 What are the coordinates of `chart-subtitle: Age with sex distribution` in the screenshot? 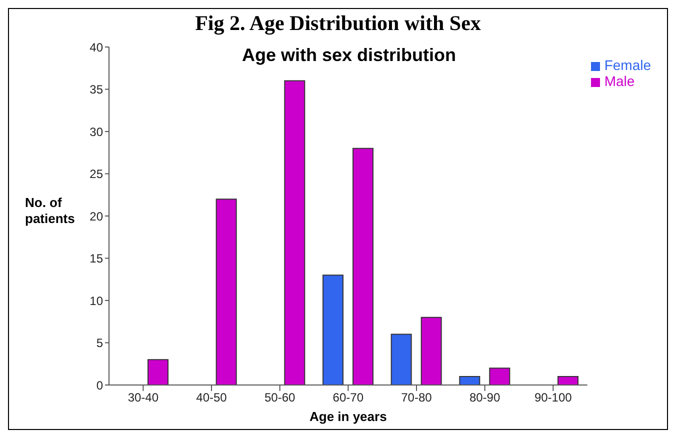 It's located at (348, 55).